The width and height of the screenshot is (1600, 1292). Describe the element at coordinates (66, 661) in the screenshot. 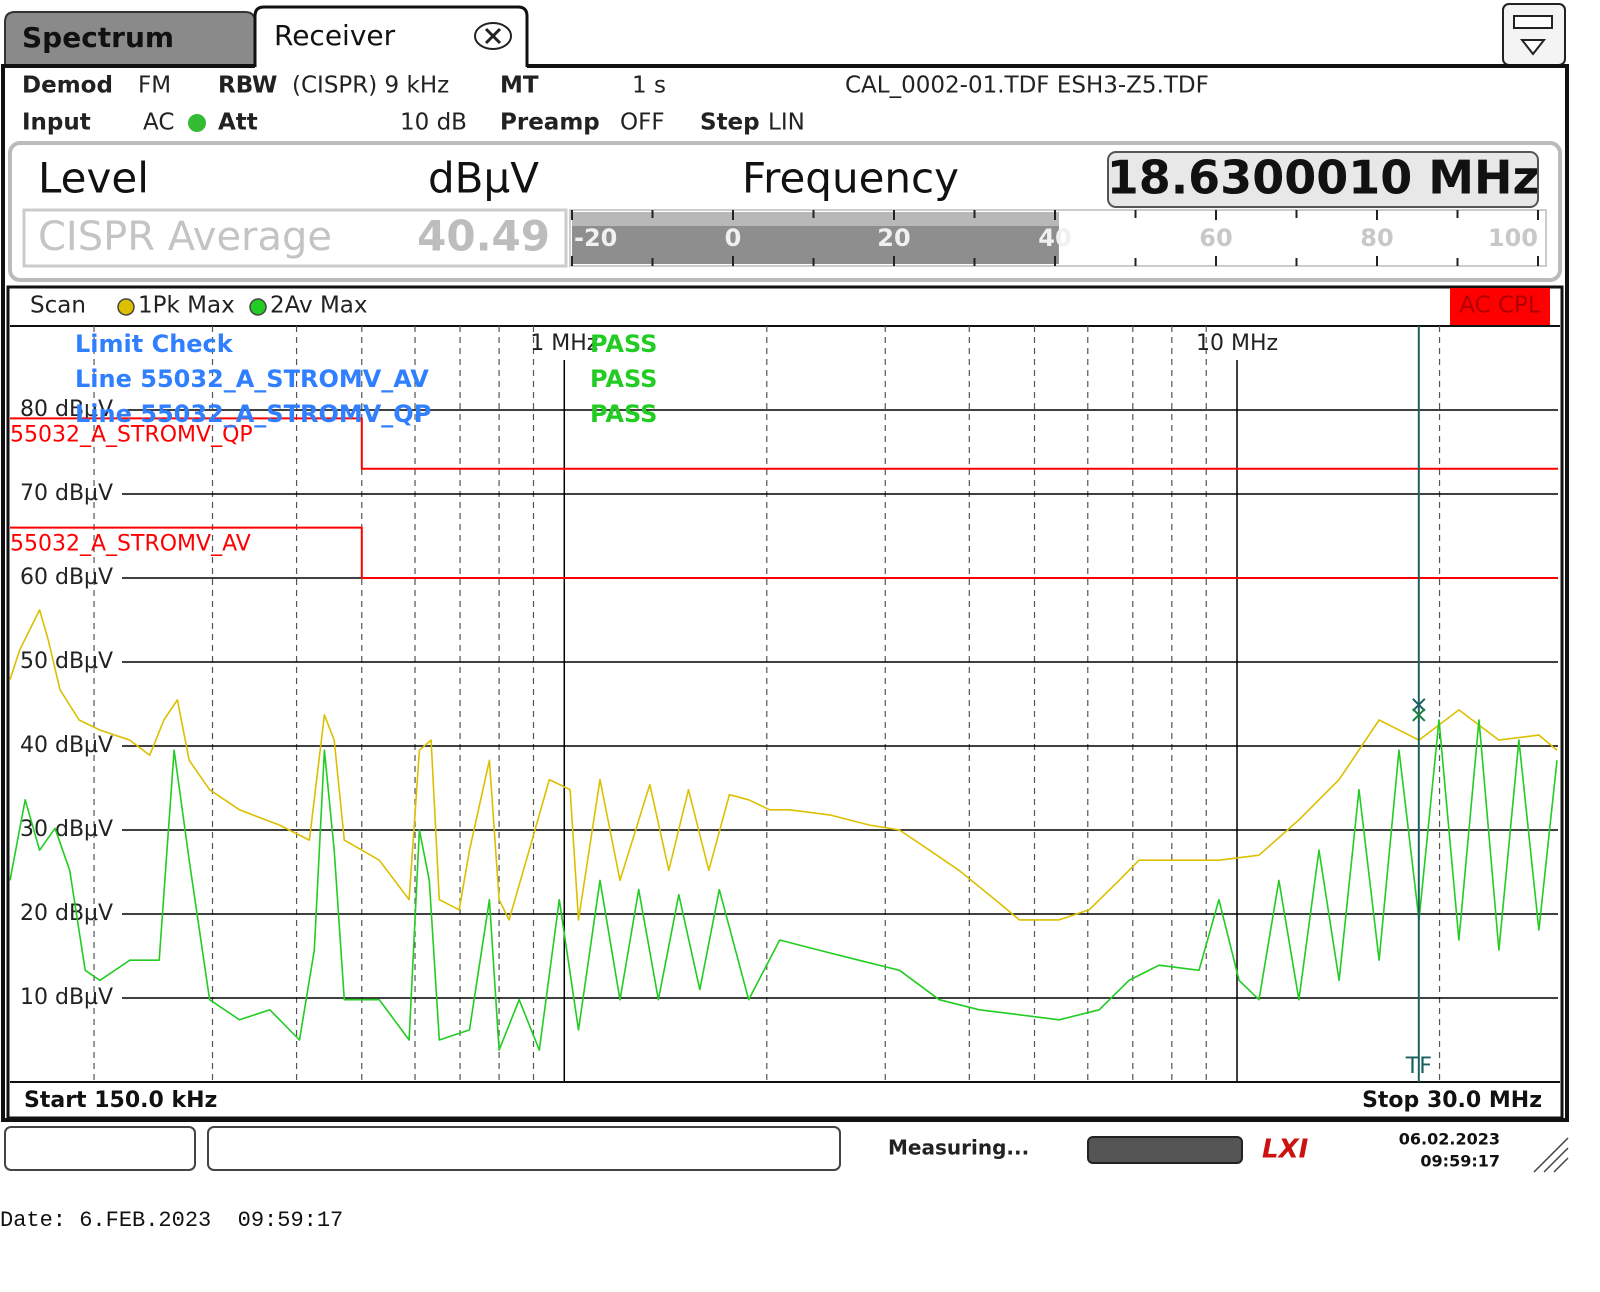

I see `y-tick-label: 50 dBµV` at that location.